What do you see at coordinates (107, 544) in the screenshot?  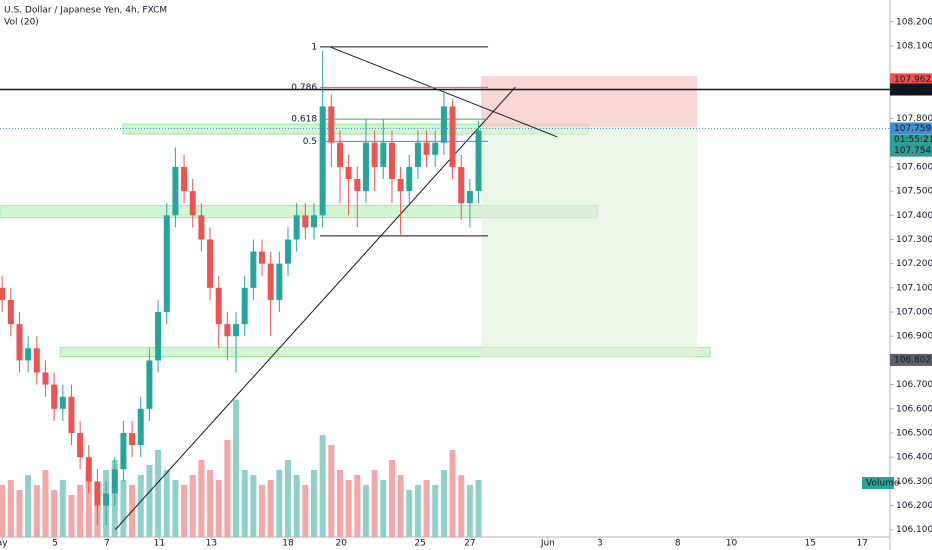 I see `x-tick-label: 7` at bounding box center [107, 544].